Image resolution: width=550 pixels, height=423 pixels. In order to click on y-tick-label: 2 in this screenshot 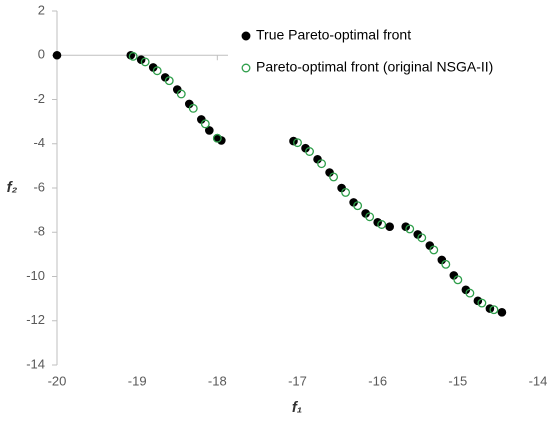, I will do `click(41, 9)`.